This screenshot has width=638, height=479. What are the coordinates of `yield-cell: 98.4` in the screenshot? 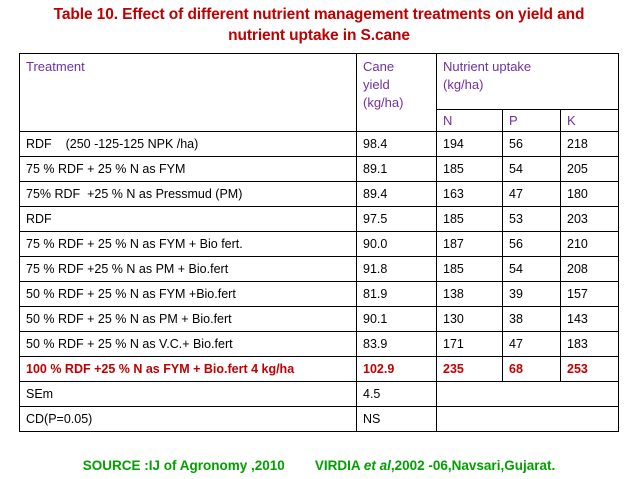 It's located at (396, 144).